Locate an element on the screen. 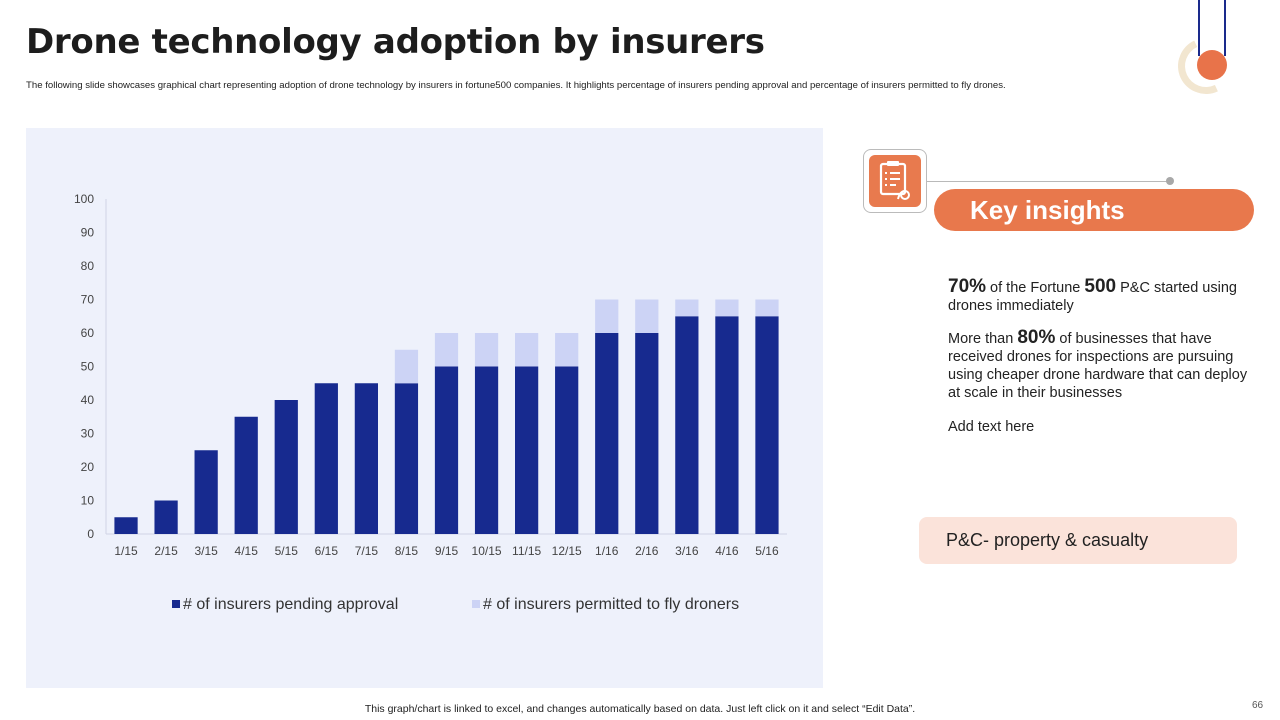 The height and width of the screenshot is (720, 1280). insight-1-percent: 70% is located at coordinates (967, 286).